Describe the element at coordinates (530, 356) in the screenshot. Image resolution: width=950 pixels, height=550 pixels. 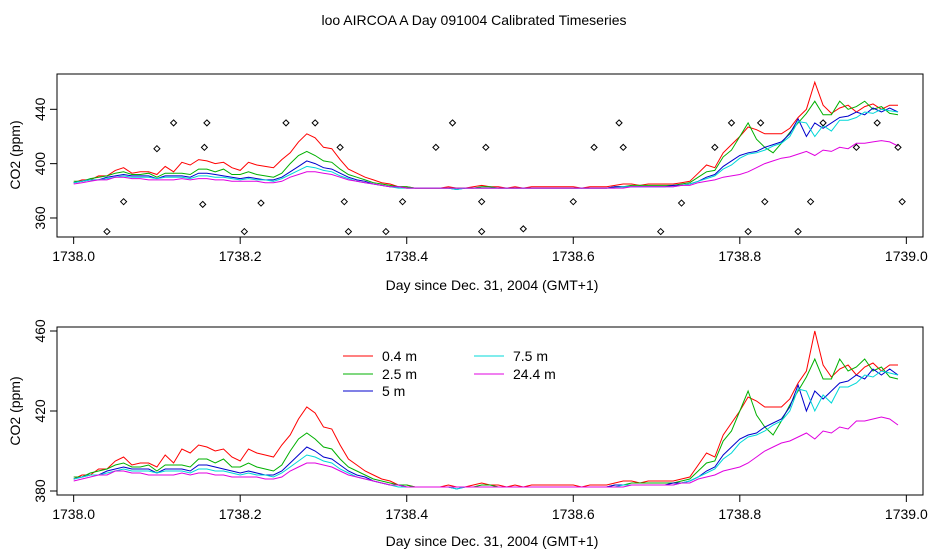
I see `legend-label: 7.5 m` at that location.